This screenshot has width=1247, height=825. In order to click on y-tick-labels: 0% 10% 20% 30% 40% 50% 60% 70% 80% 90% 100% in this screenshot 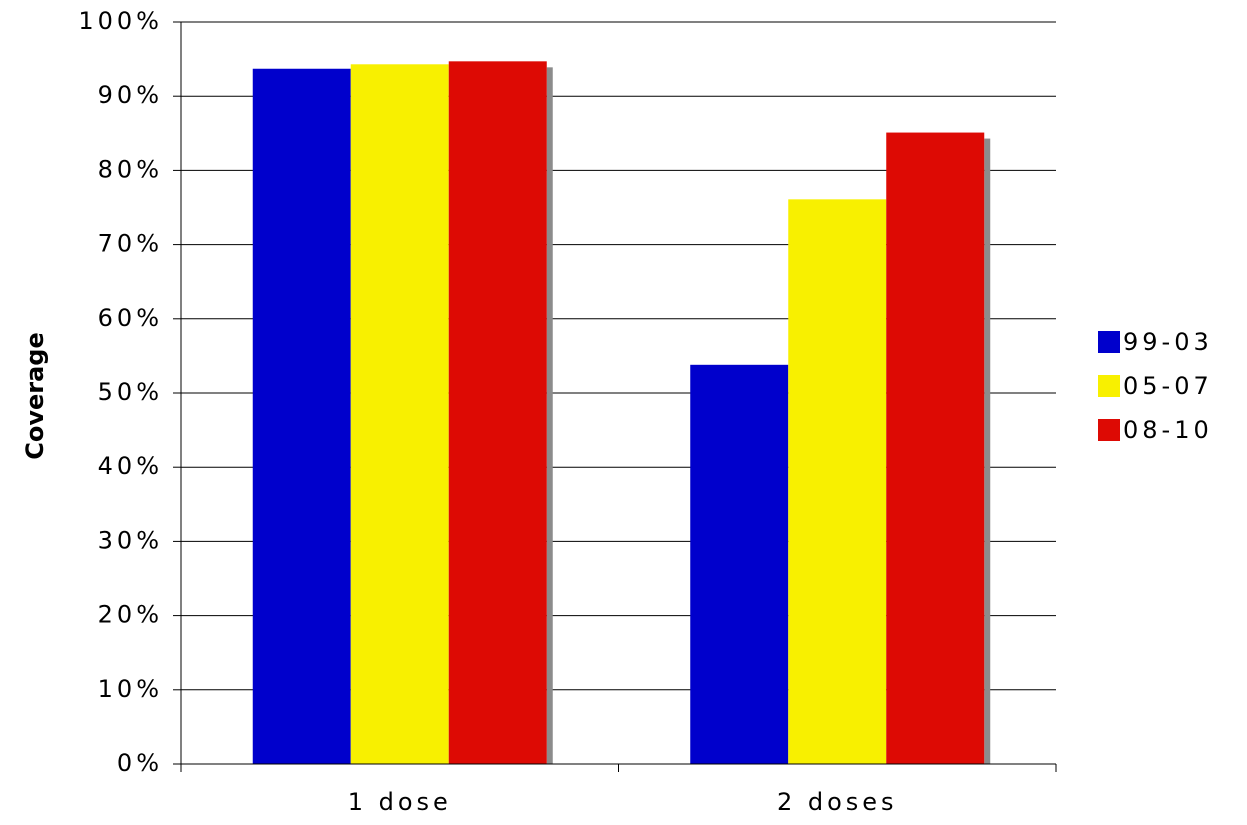, I will do `click(120, 392)`.